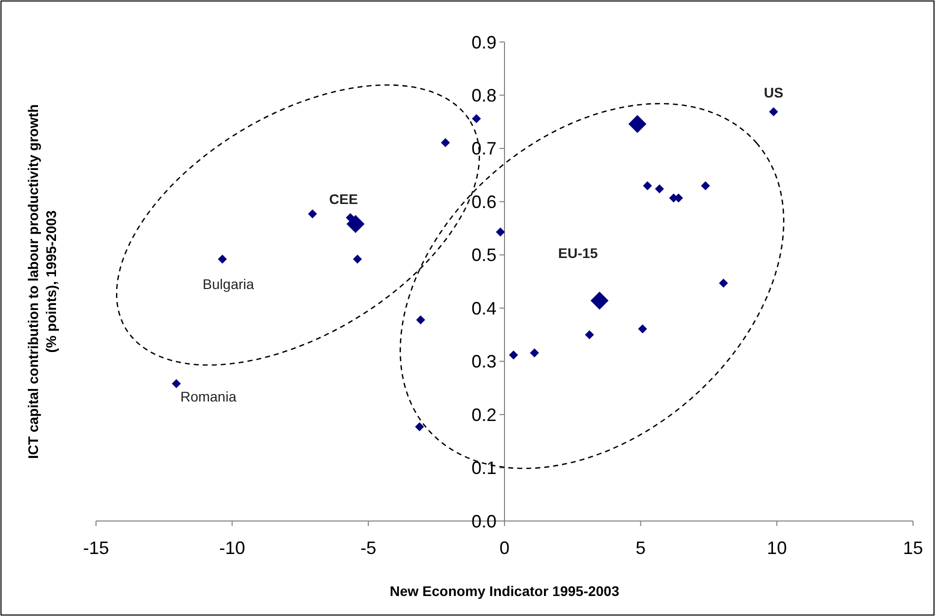 Image resolution: width=935 pixels, height=616 pixels. What do you see at coordinates (343, 199) in the screenshot?
I see `annotation: CEE` at bounding box center [343, 199].